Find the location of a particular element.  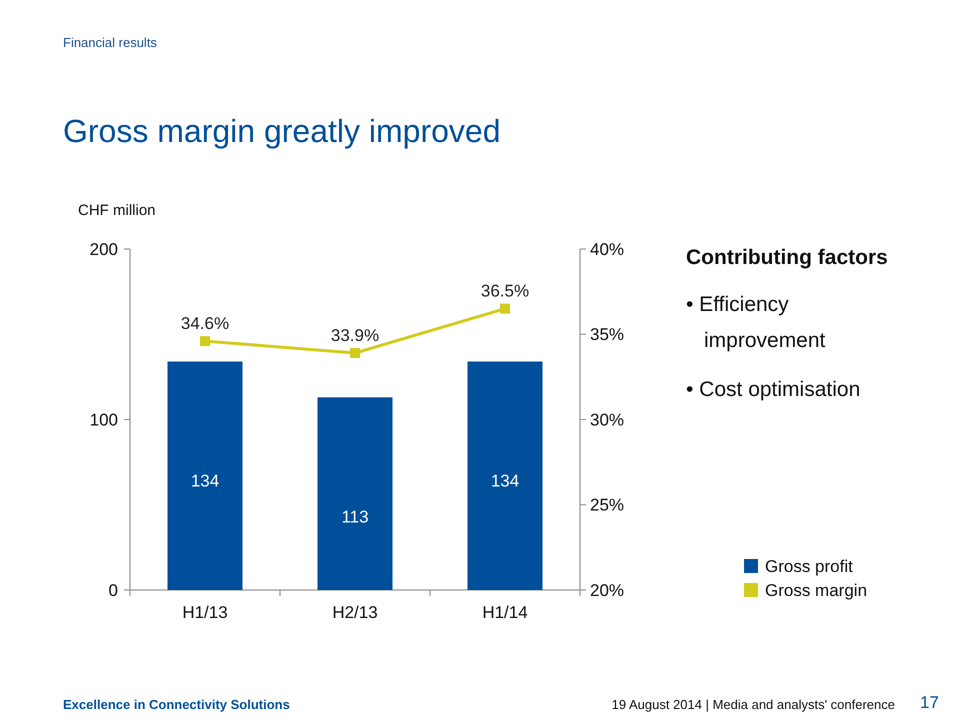

text: Contributing factors is located at coordinates (787, 257).